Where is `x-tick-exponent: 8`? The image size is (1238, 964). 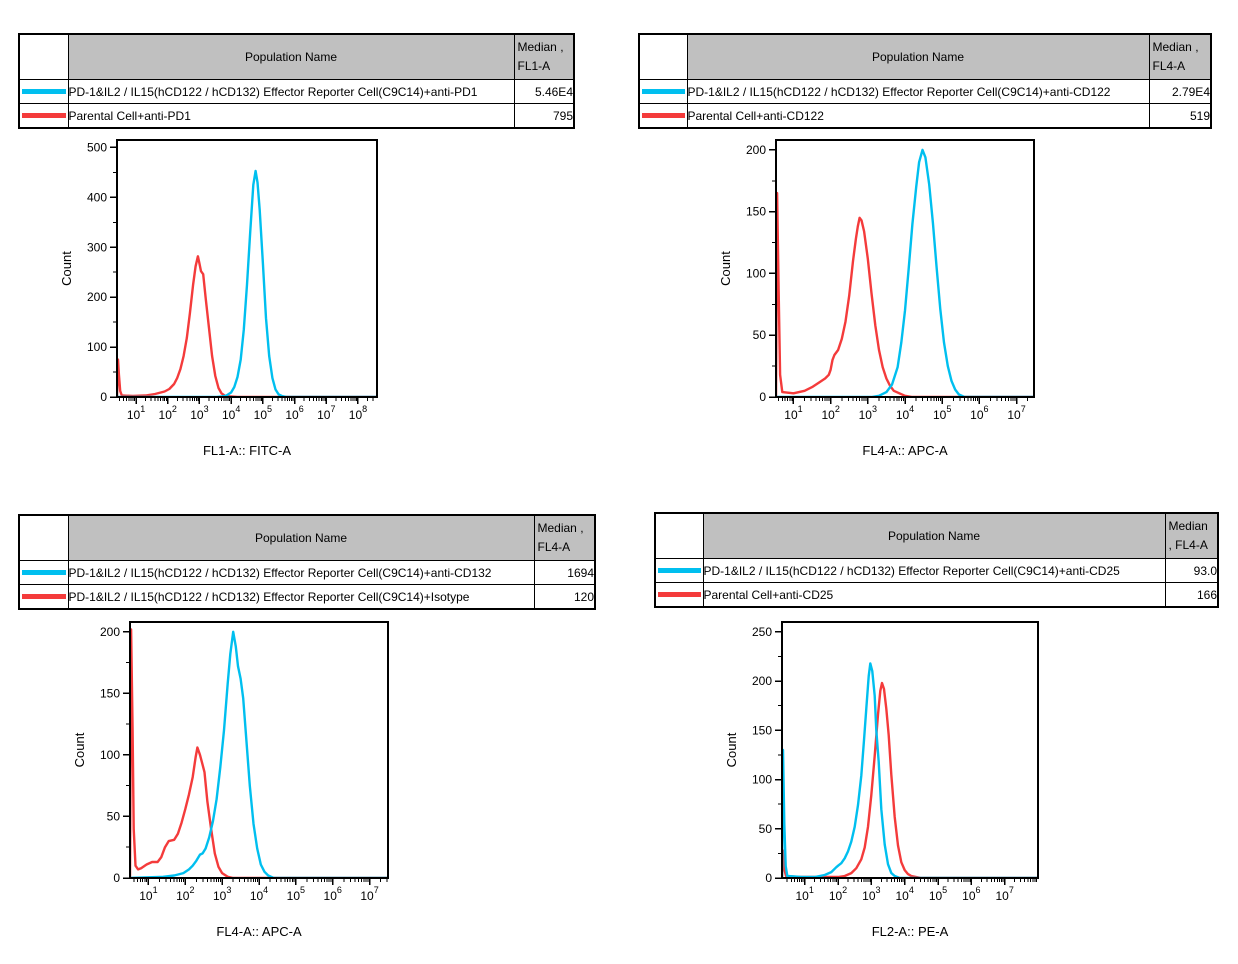 x-tick-exponent: 8 is located at coordinates (364, 409).